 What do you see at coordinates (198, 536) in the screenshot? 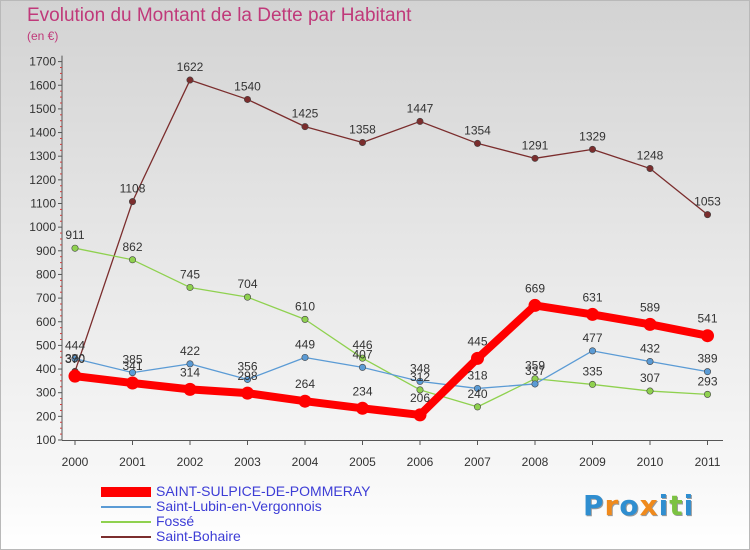
I see `legend-label: Saint-Bohaire` at bounding box center [198, 536].